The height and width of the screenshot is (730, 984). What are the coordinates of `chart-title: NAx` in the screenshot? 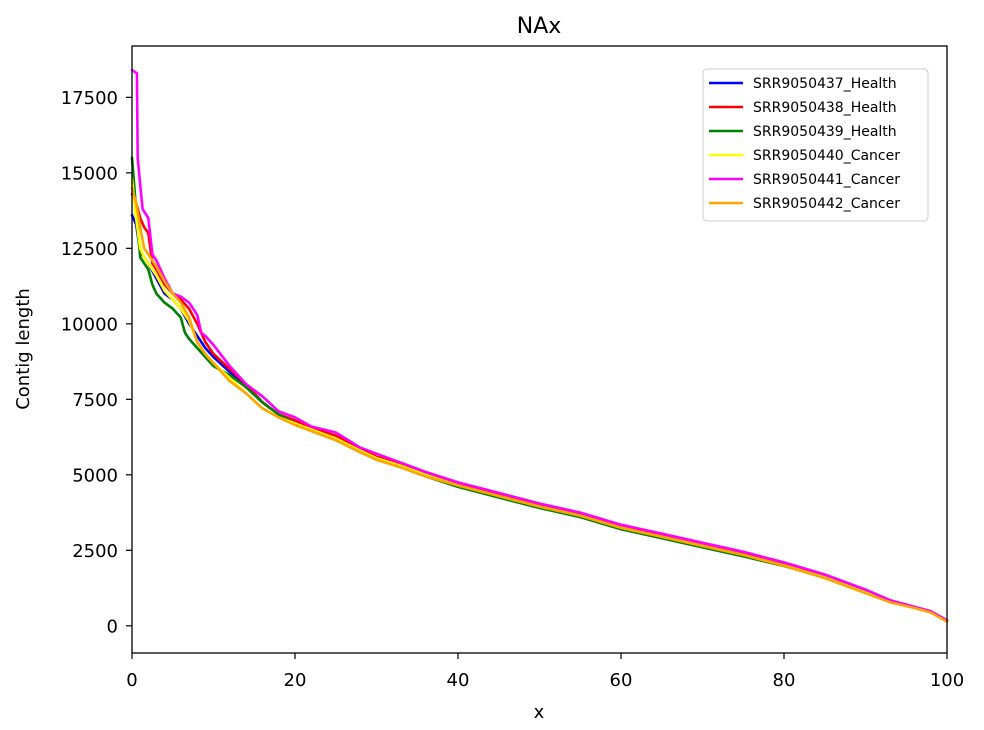 It's located at (539, 26).